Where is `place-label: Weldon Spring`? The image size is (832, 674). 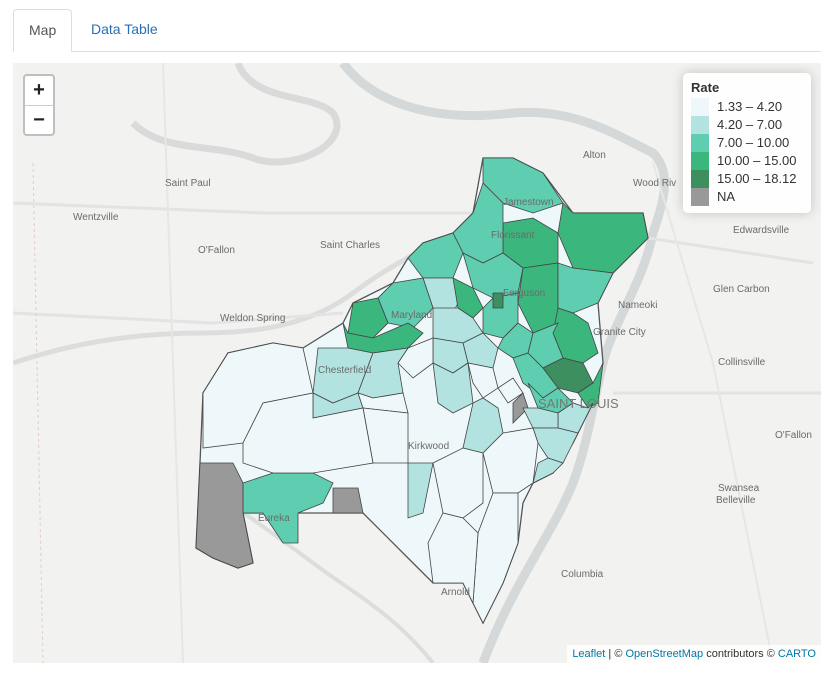 place-label: Weldon Spring is located at coordinates (252, 318).